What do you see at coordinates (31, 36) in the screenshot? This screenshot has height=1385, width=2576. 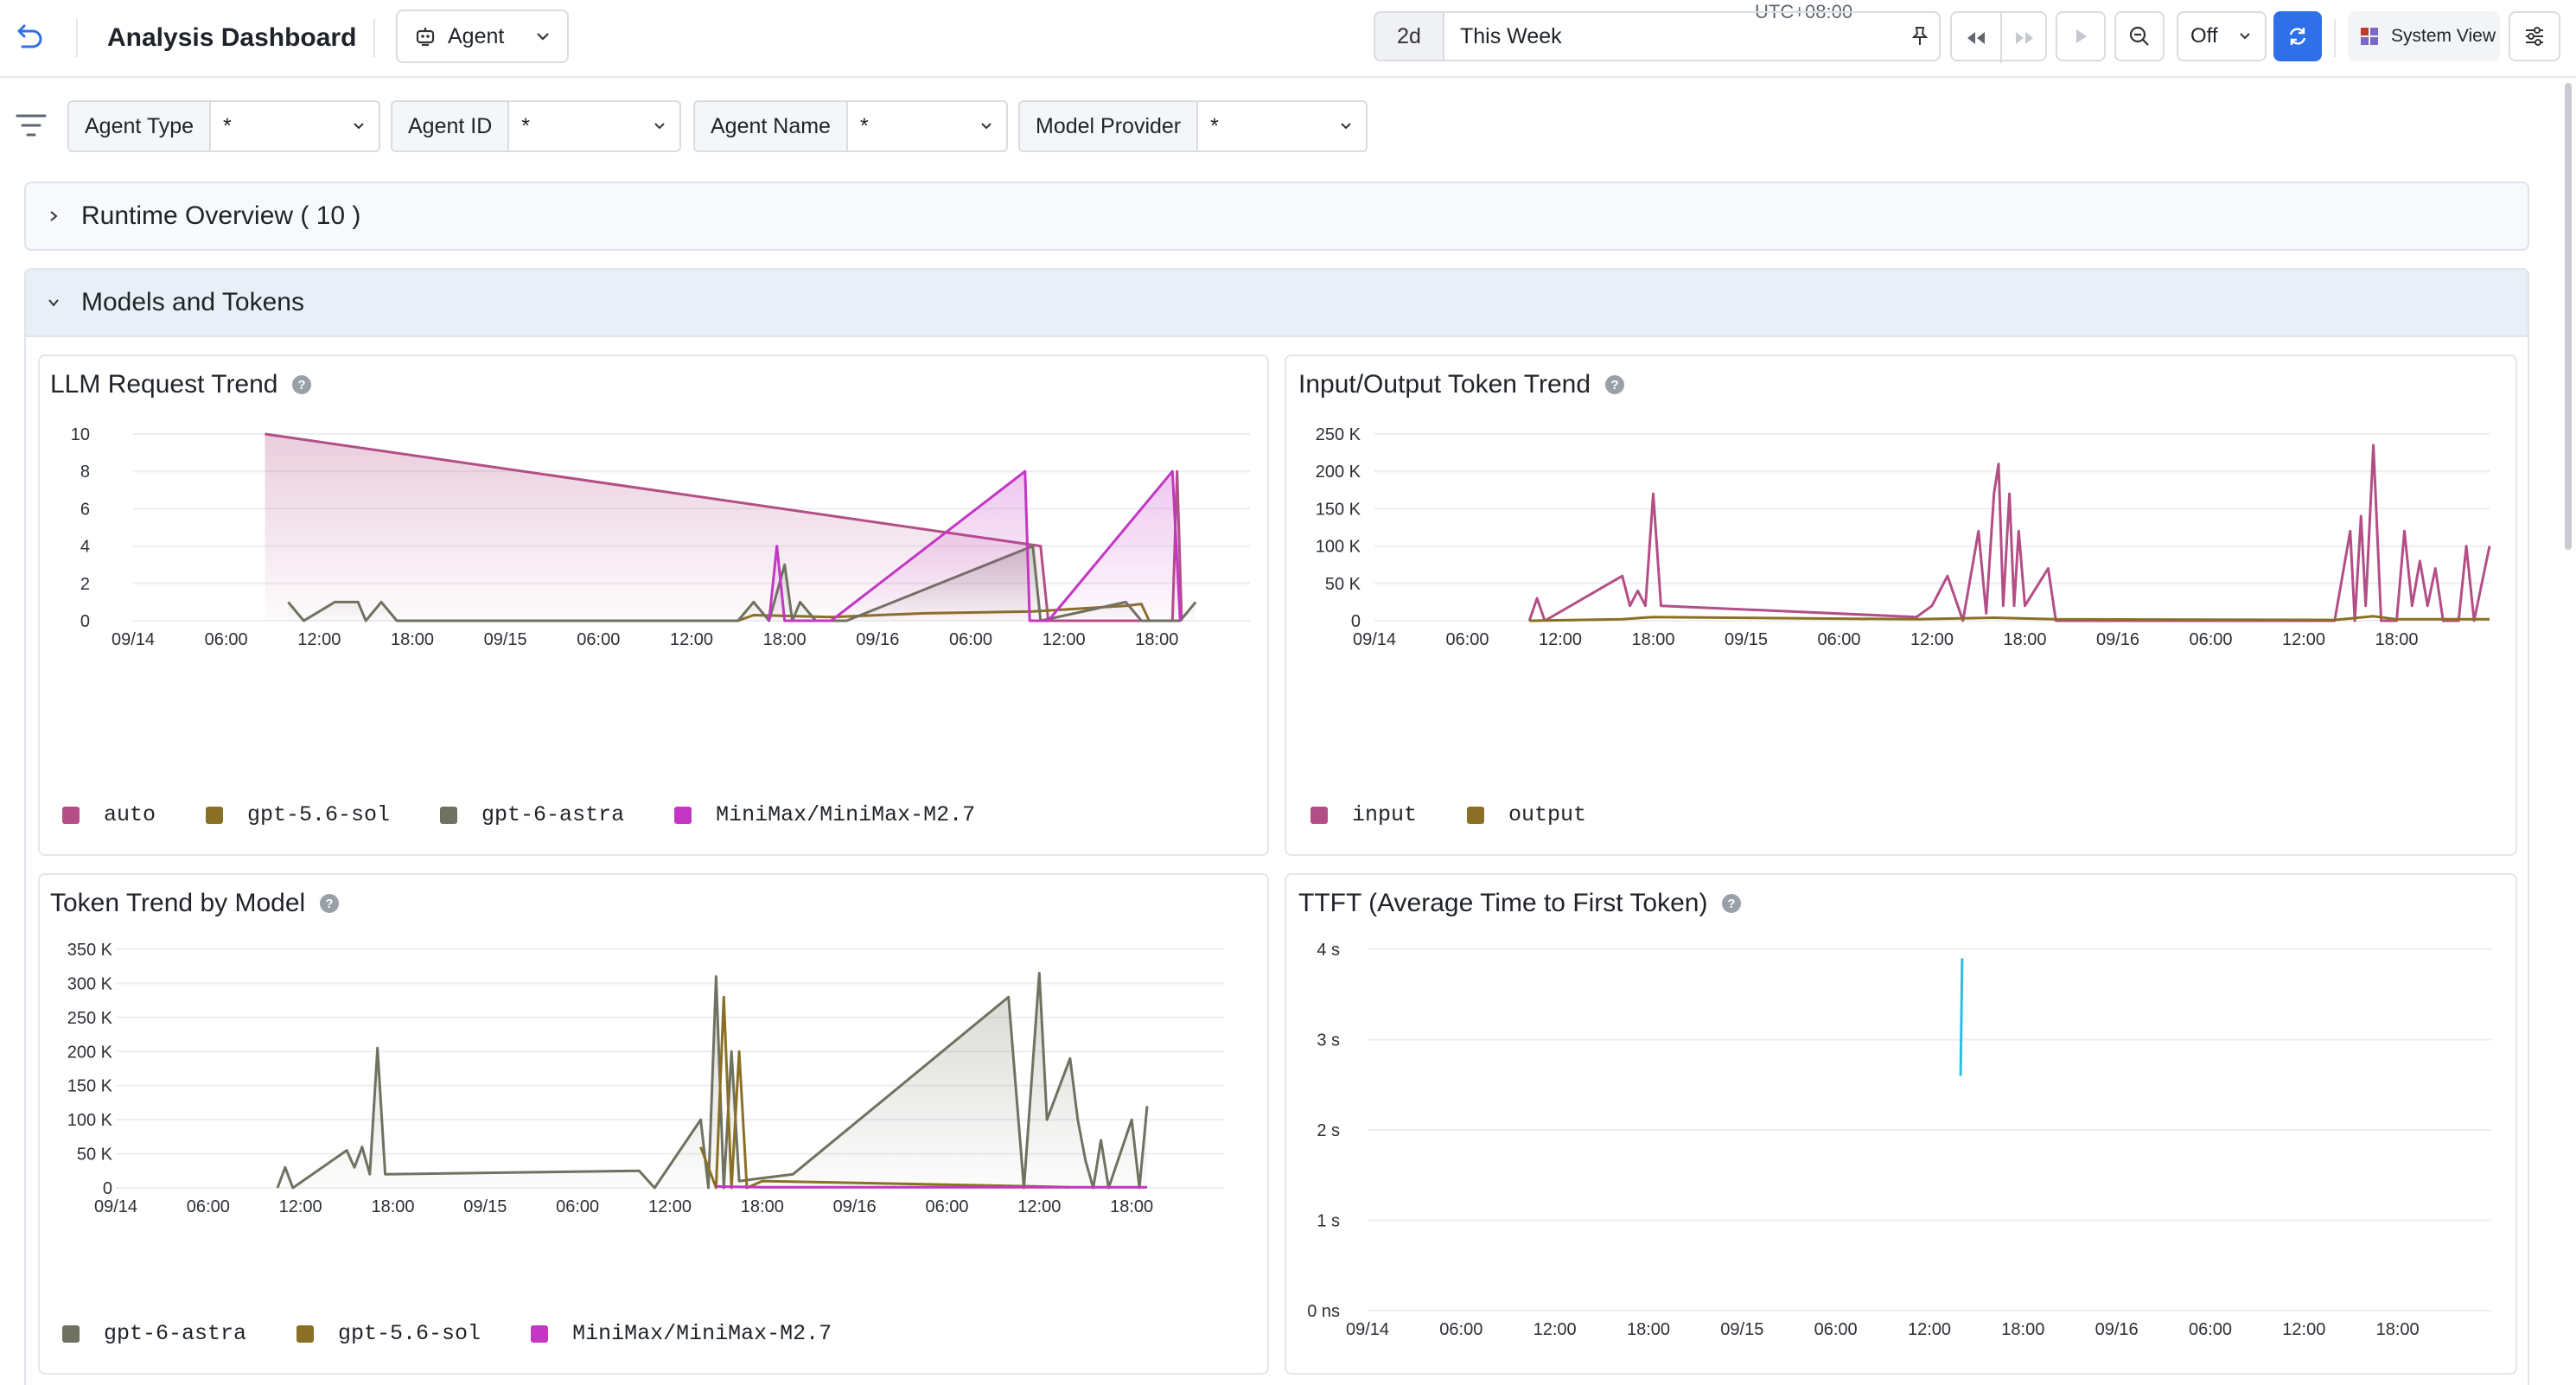 I see `back-button` at bounding box center [31, 36].